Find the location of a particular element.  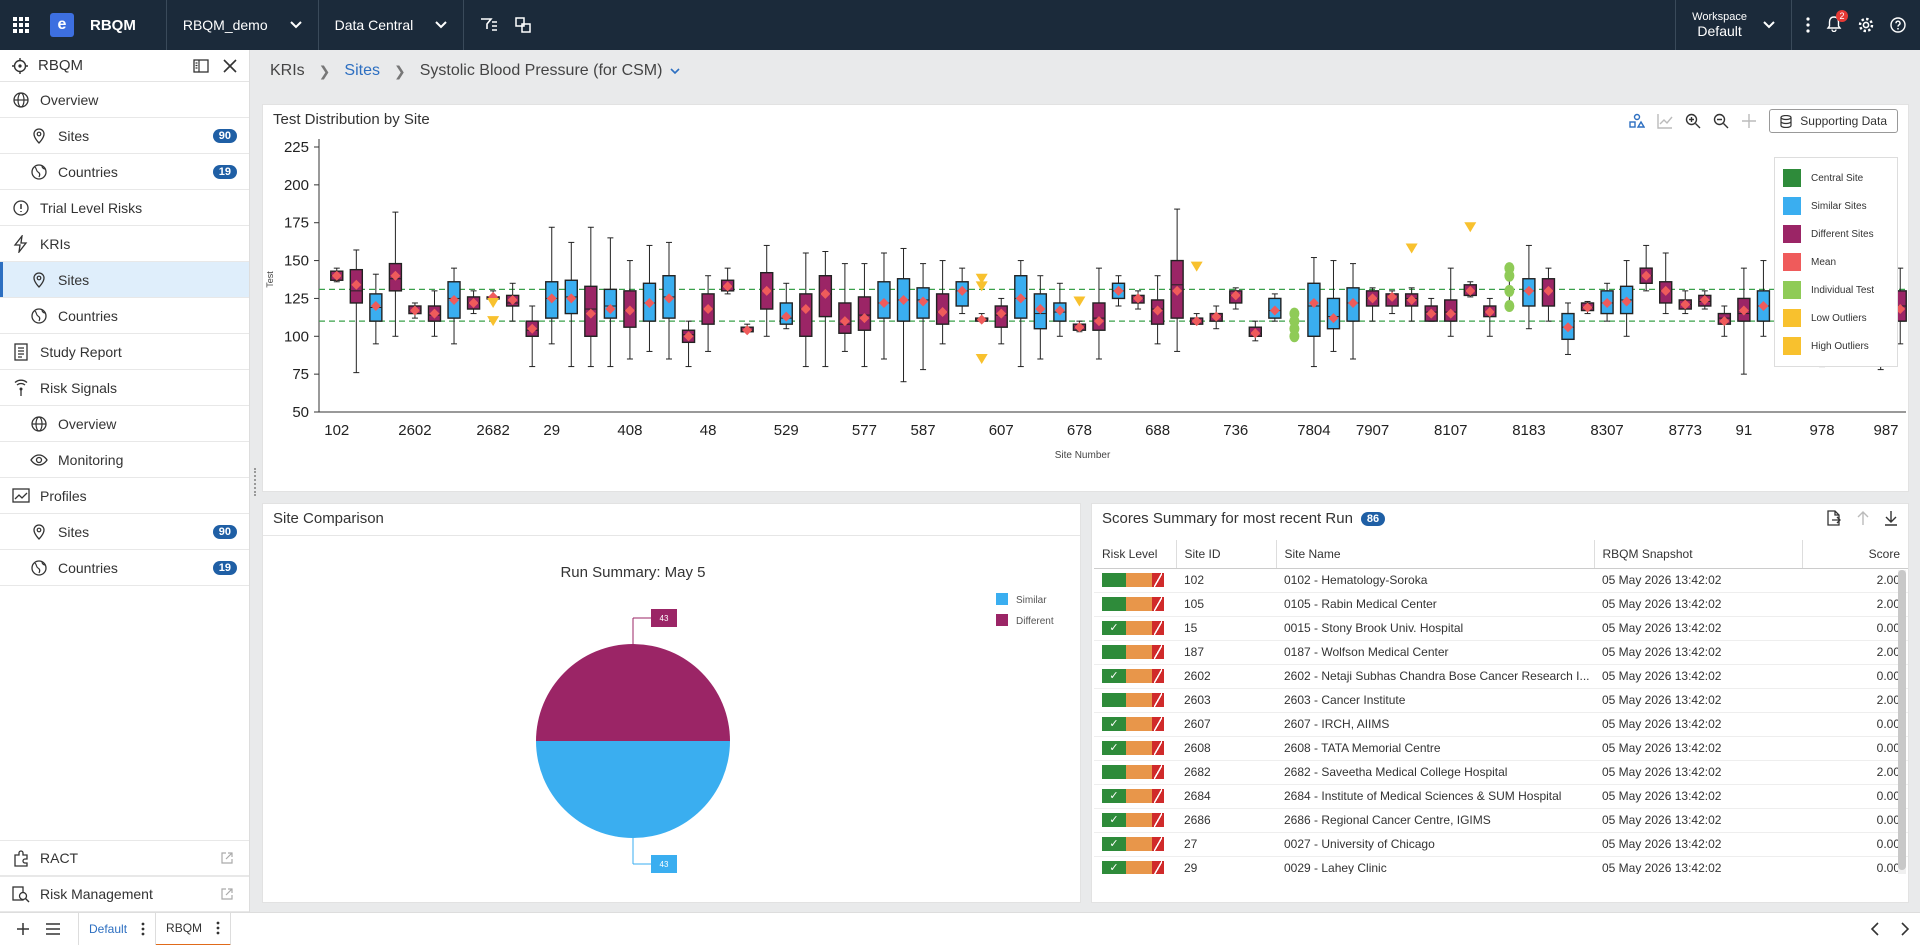

table-scrollbar is located at coordinates (1902, 722).